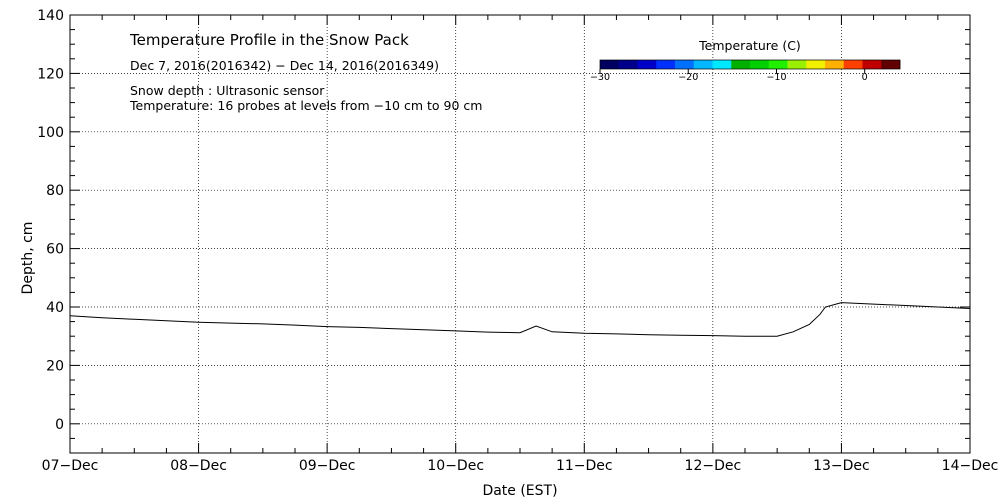  I want to click on y-tick-label: 120, so click(50, 74).